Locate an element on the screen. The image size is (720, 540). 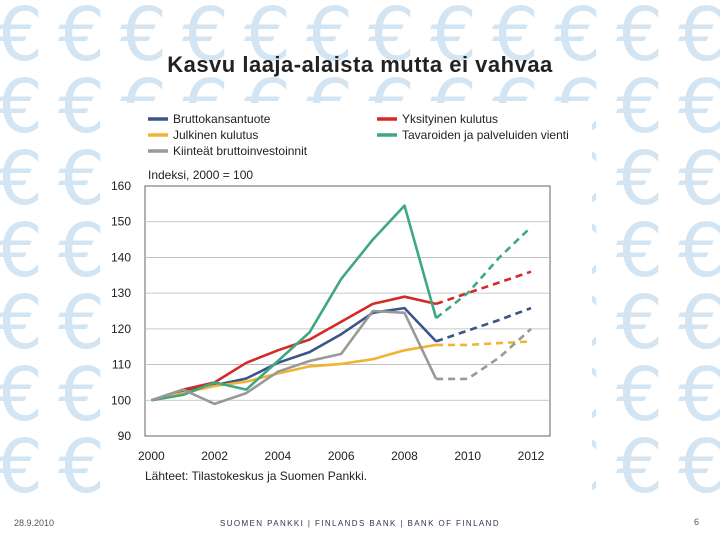
x-tick-label: 2006 is located at coordinates (341, 456).